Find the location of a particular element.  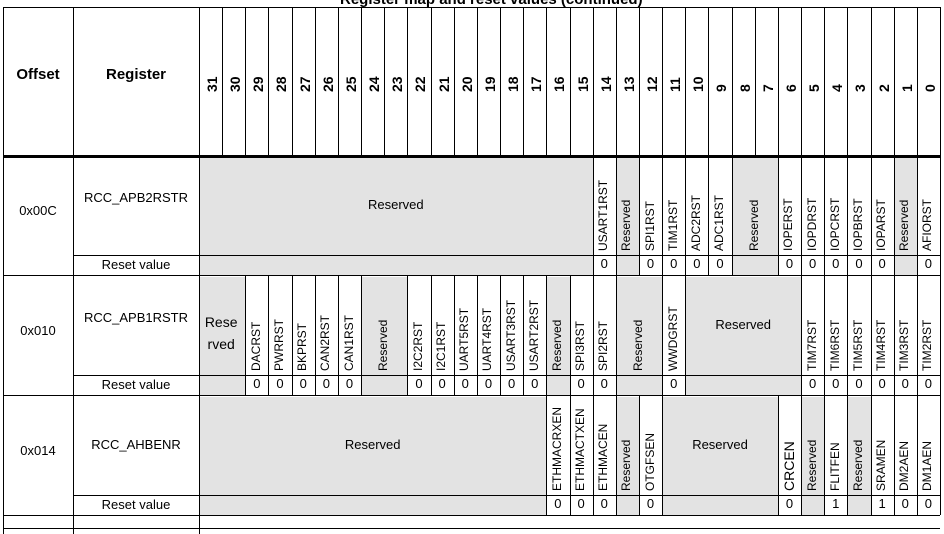

bit-field-name: DM1AEN is located at coordinates (927, 465).